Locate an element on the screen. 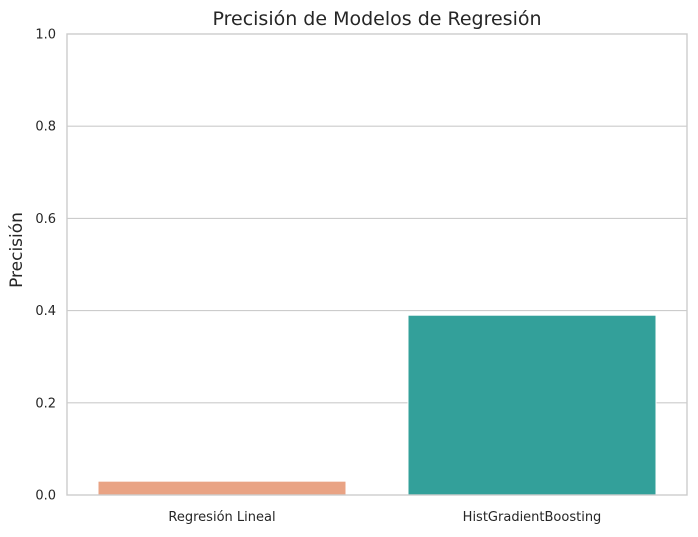 The height and width of the screenshot is (537, 698). x-tick-label: HistGradientBoosting is located at coordinates (532, 517).